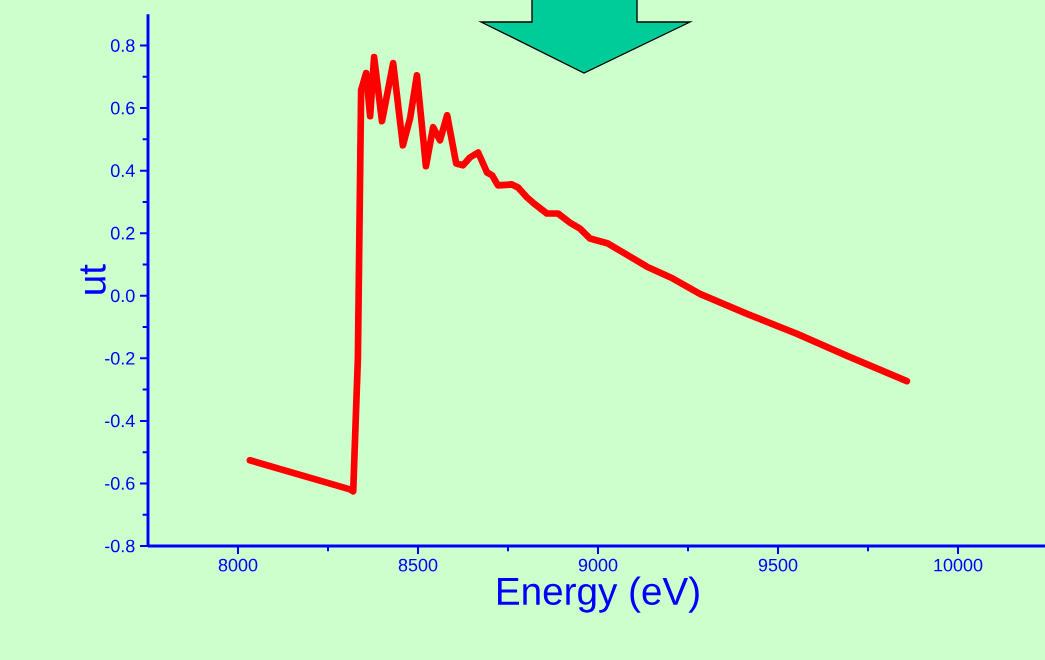 This screenshot has height=660, width=1045. What do you see at coordinates (778, 565) in the screenshot?
I see `x-tick-label: 9500` at bounding box center [778, 565].